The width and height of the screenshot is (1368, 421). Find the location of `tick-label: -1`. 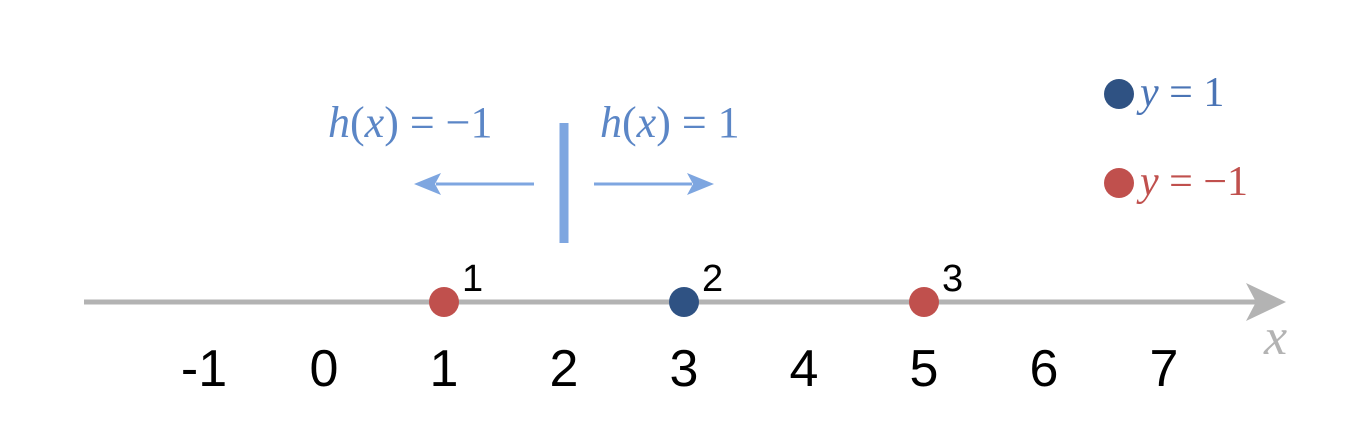

tick-label: -1 is located at coordinates (204, 369).